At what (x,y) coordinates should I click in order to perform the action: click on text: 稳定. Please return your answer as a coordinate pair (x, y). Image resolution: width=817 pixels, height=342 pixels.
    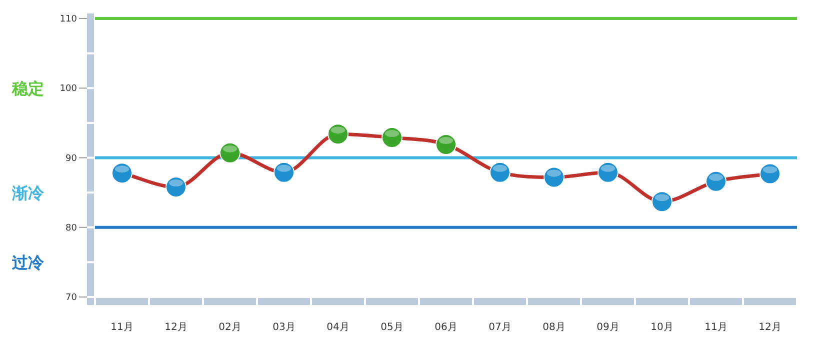
    Looking at the image, I should click on (27, 88).